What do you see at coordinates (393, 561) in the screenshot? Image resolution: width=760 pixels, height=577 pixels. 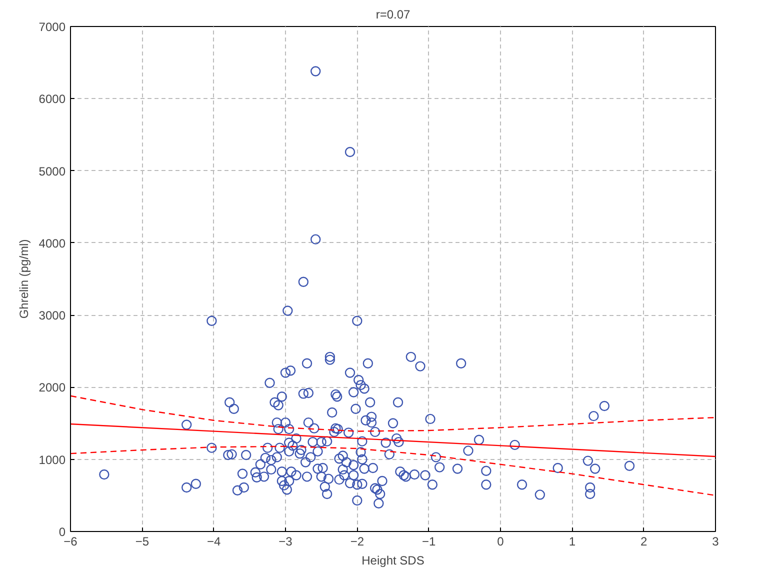 I see `x-axis-title: Height SDS` at bounding box center [393, 561].